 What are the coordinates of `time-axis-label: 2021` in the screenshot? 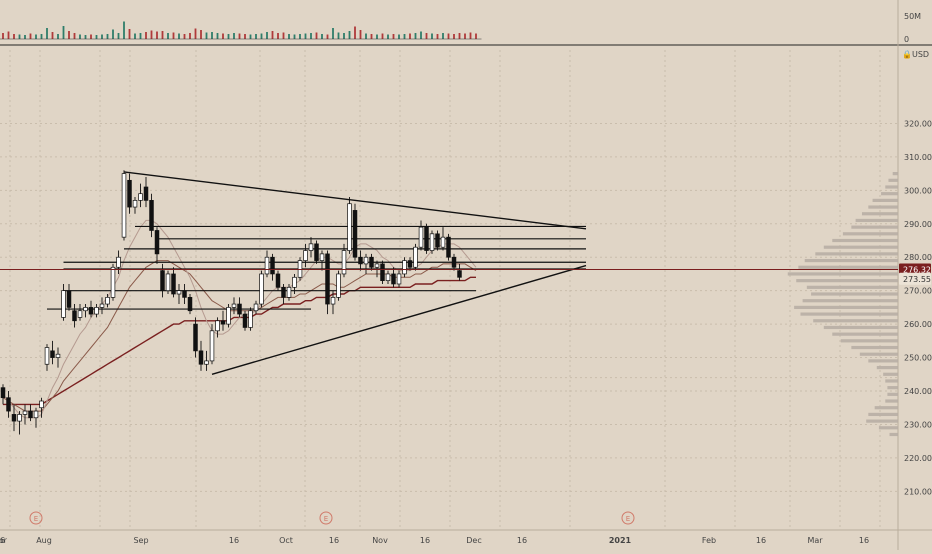 It's located at (620, 540).